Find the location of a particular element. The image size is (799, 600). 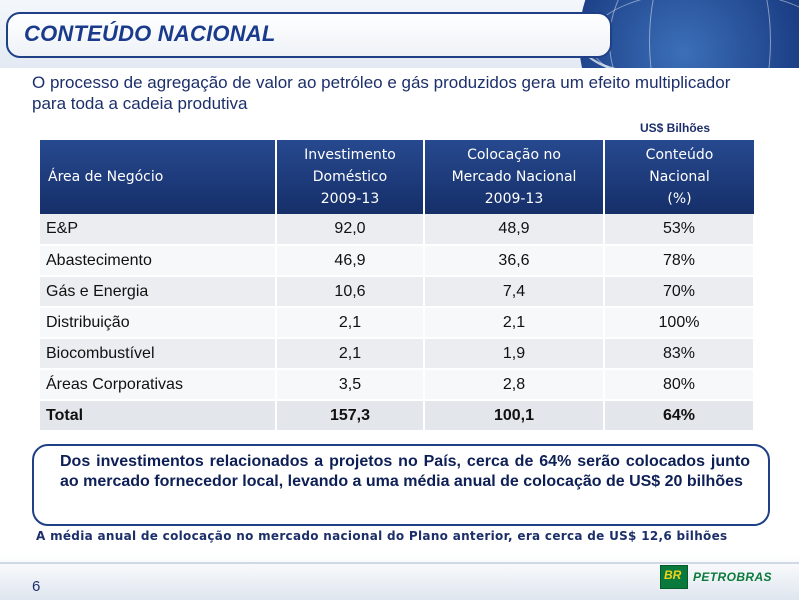

table-row: Áreas Corporativas 3,5 2,8 80% is located at coordinates (397, 385).